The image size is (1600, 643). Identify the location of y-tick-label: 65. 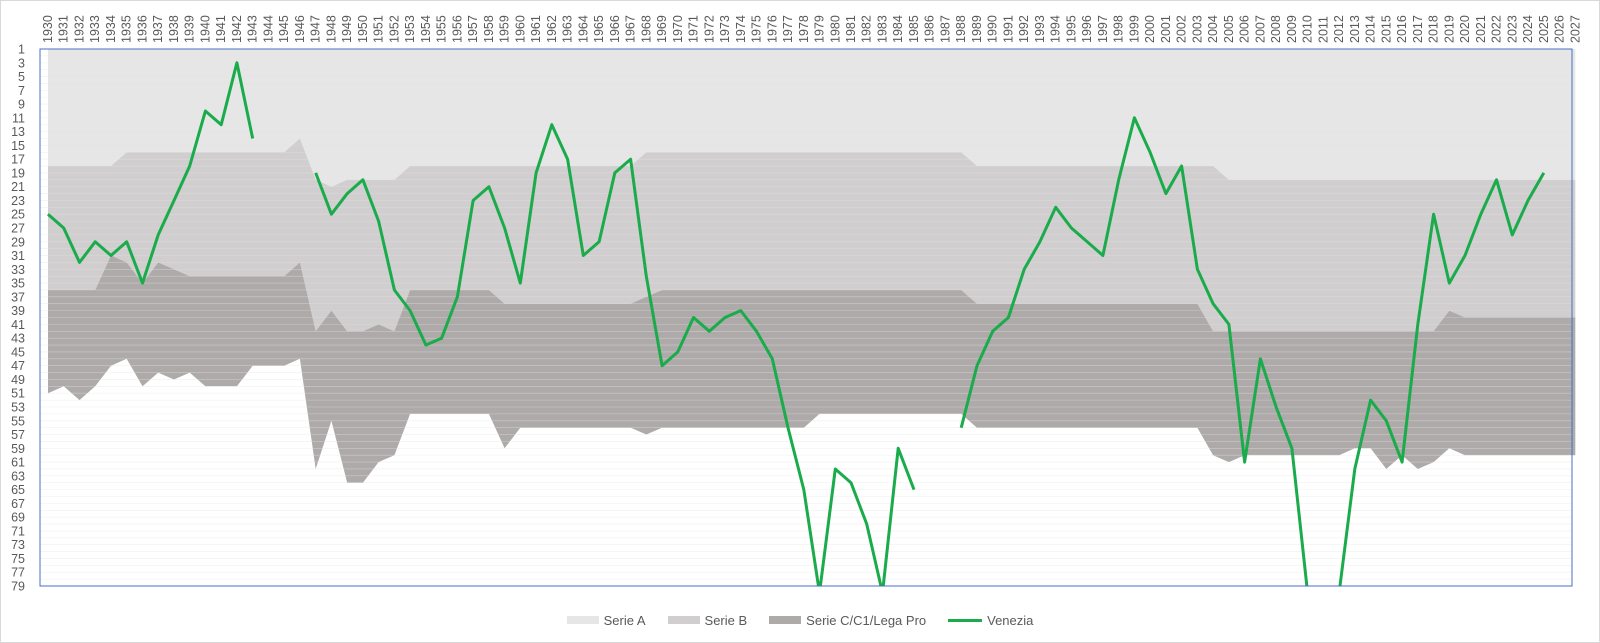
(18, 490).